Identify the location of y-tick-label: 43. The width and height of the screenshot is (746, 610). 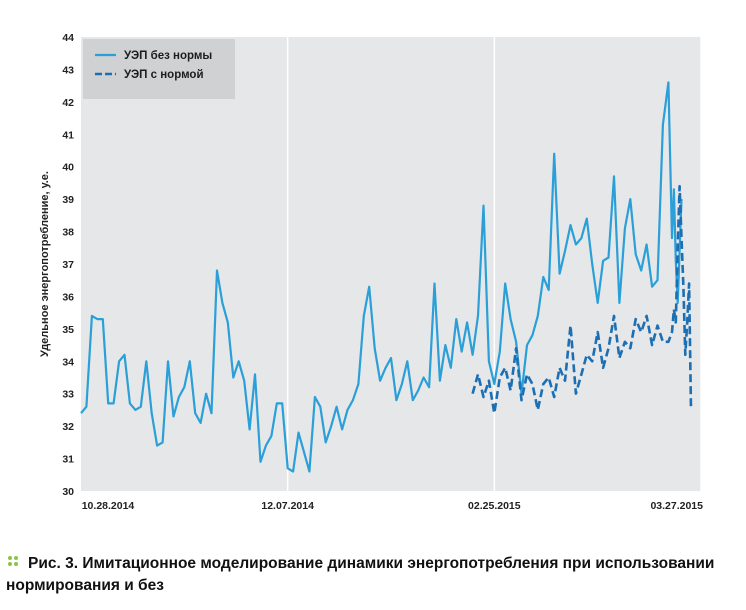
(68, 70).